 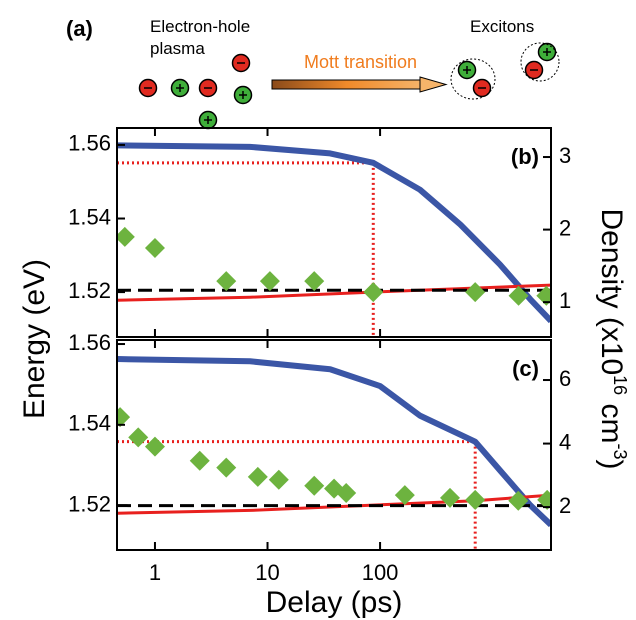 I want to click on transition-label: Mott transition, so click(x=360, y=62).